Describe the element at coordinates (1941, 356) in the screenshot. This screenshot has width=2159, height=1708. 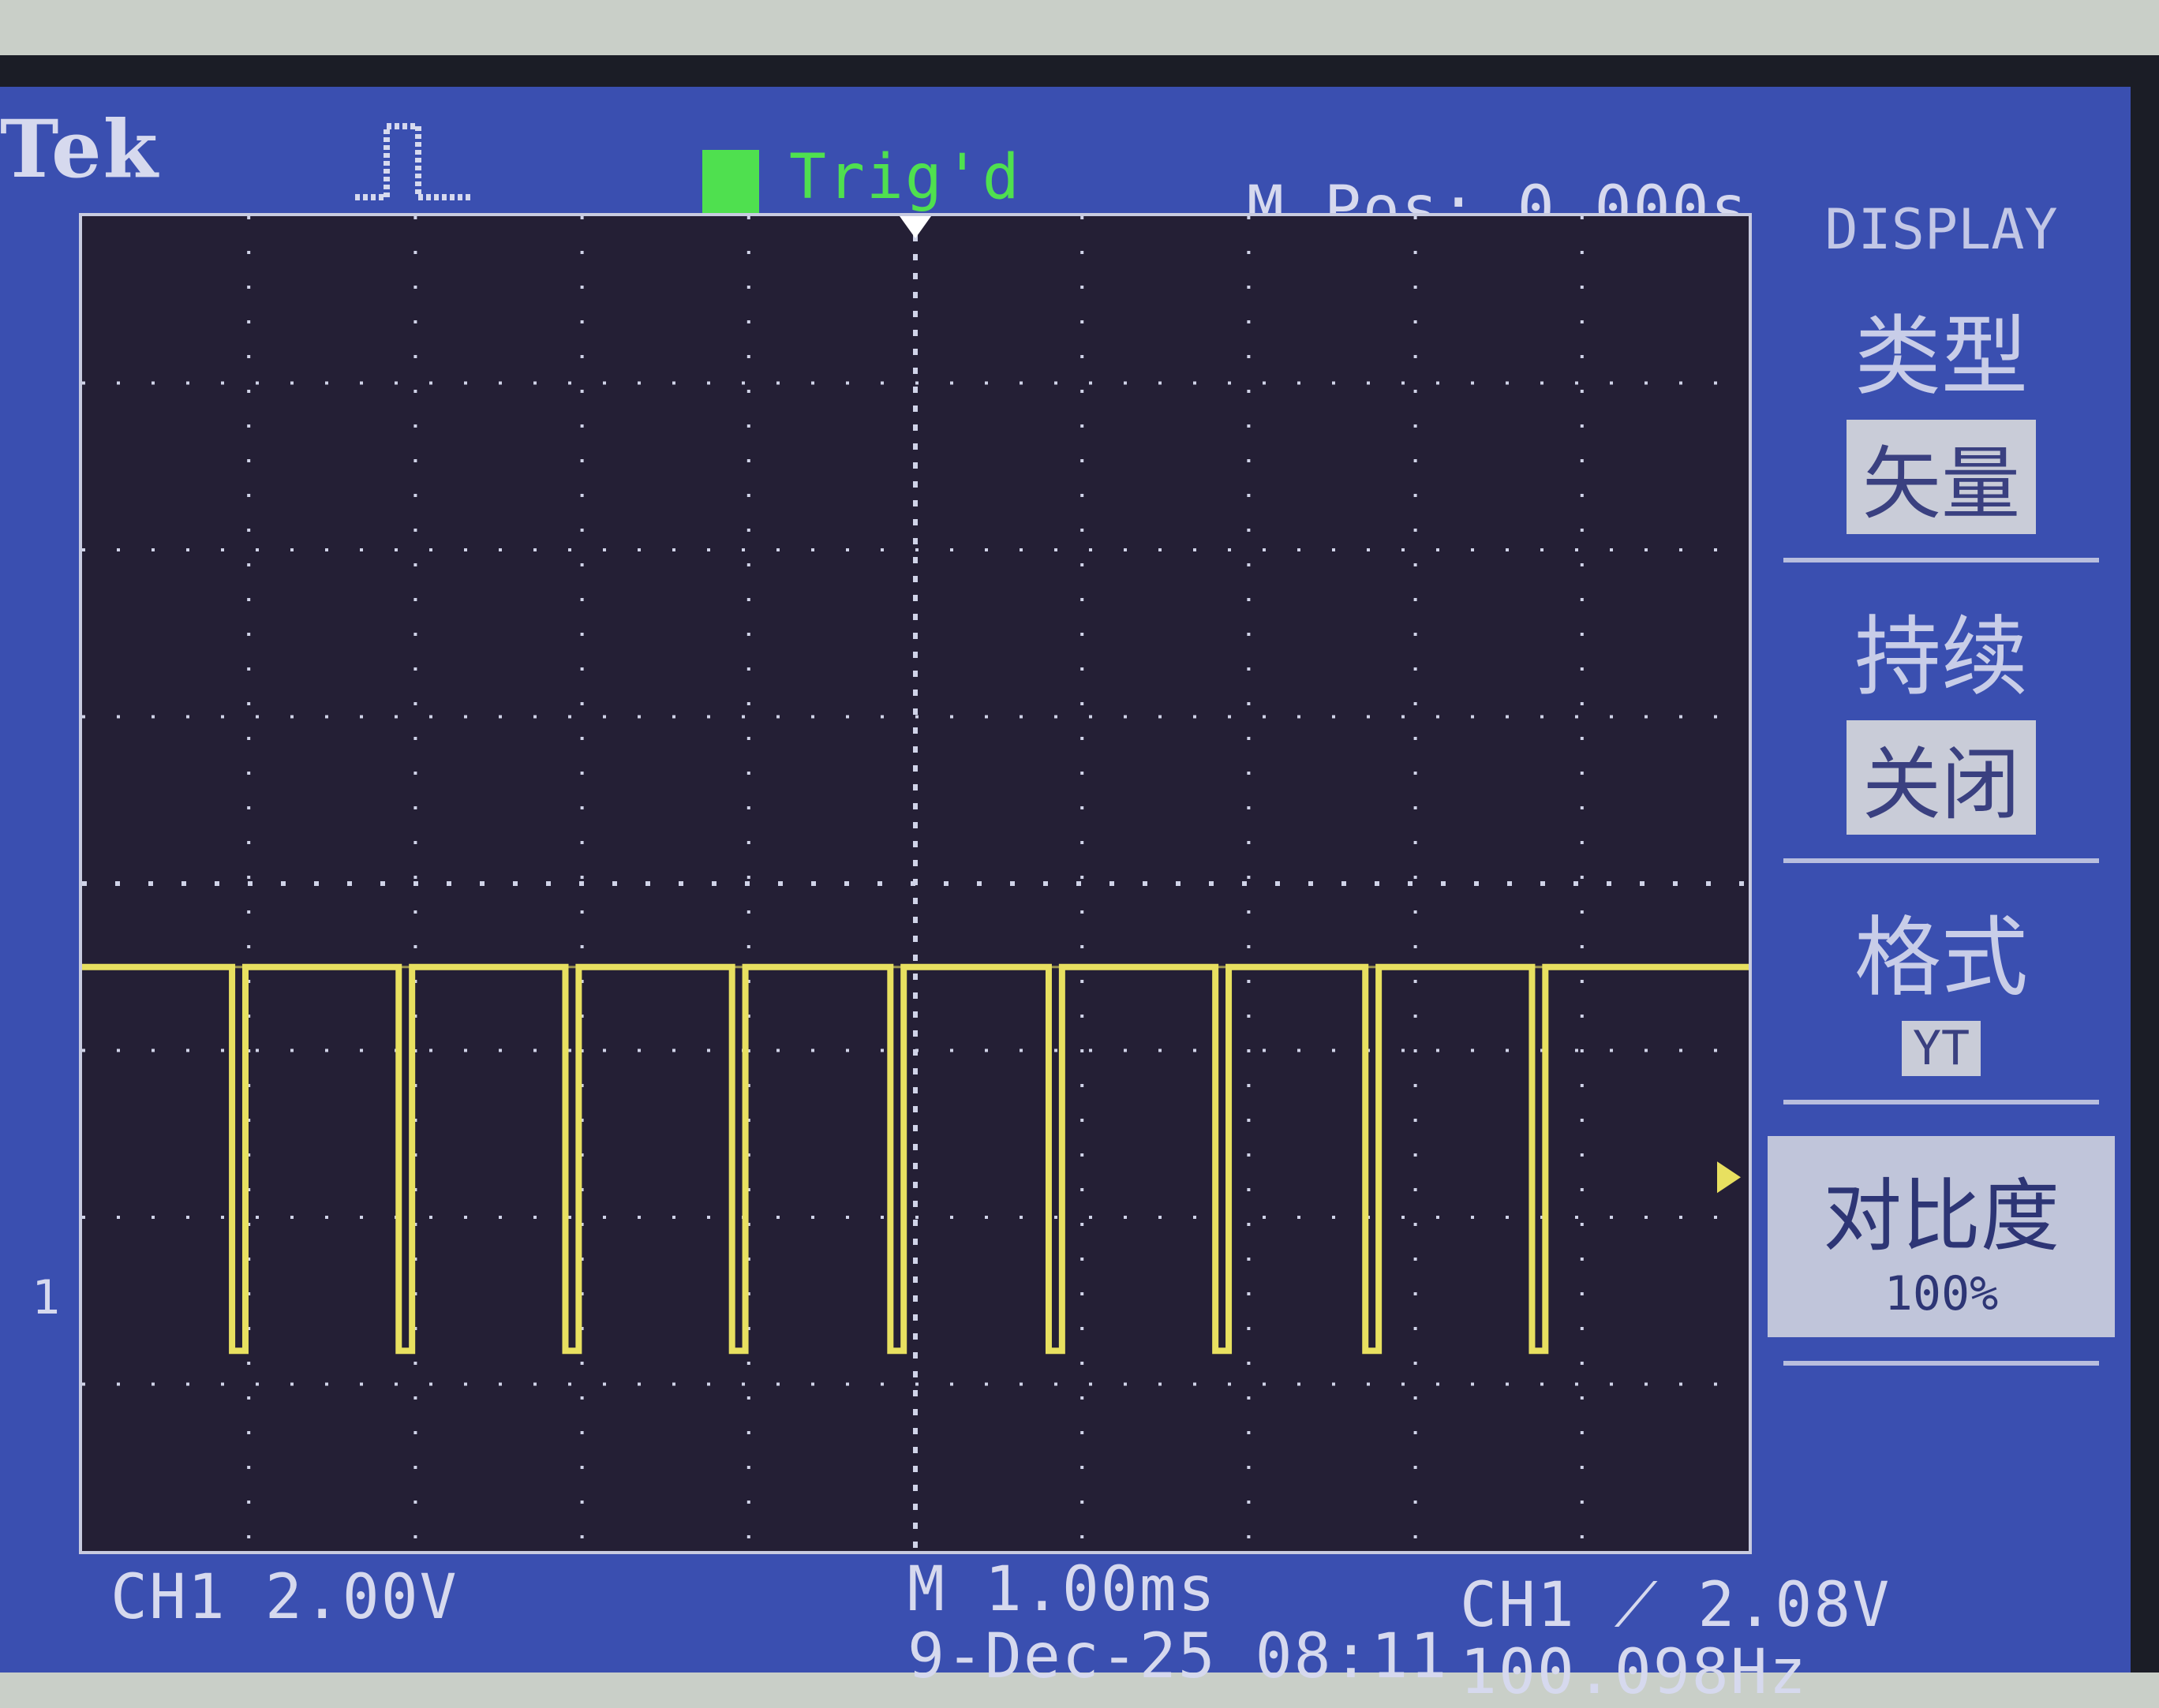
I see `menu-item-label: 类型` at that location.